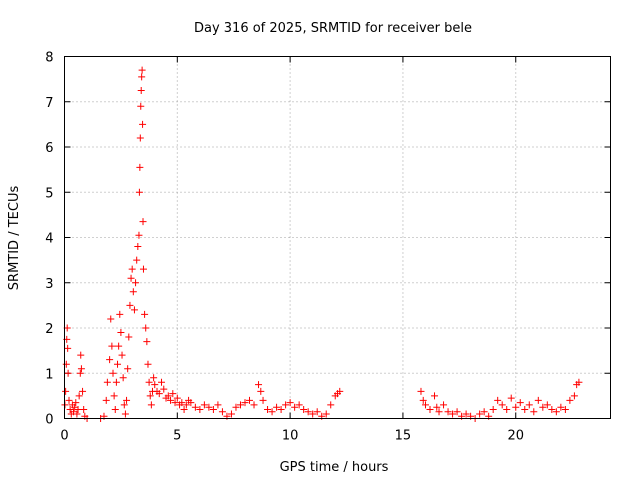 The height and width of the screenshot is (480, 640). Describe the element at coordinates (49, 193) in the screenshot. I see `y-tick-label: 5` at that location.